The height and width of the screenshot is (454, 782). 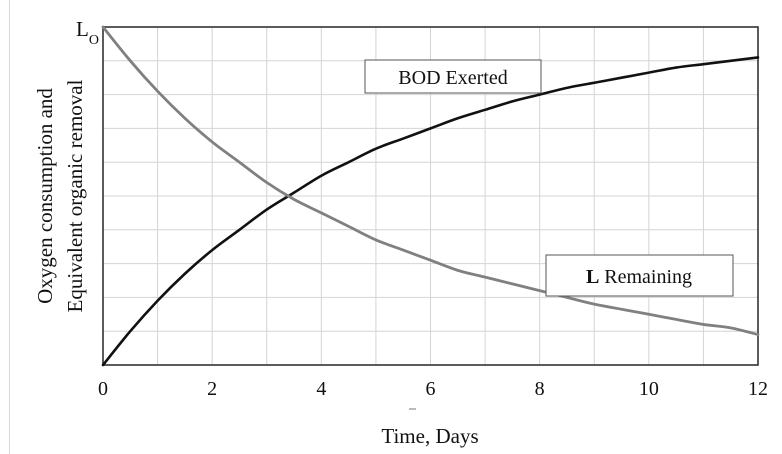 What do you see at coordinates (758, 389) in the screenshot?
I see `x-tick-label: 12` at bounding box center [758, 389].